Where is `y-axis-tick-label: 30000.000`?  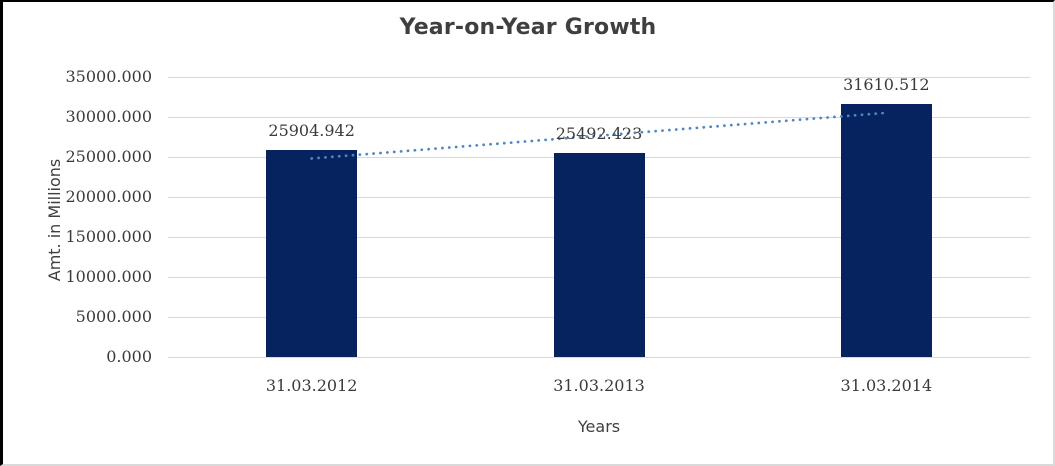 y-axis-tick-label: 30000.000 is located at coordinates (108, 116).